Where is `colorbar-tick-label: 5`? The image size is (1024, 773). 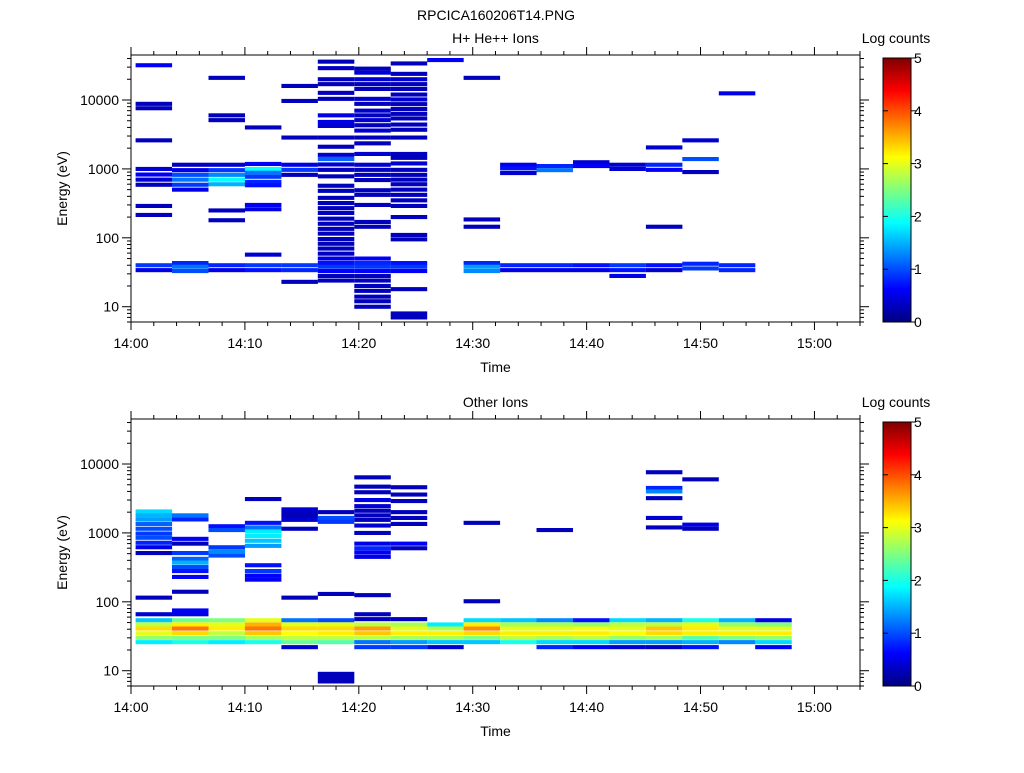 colorbar-tick-label: 5 is located at coordinates (918, 422).